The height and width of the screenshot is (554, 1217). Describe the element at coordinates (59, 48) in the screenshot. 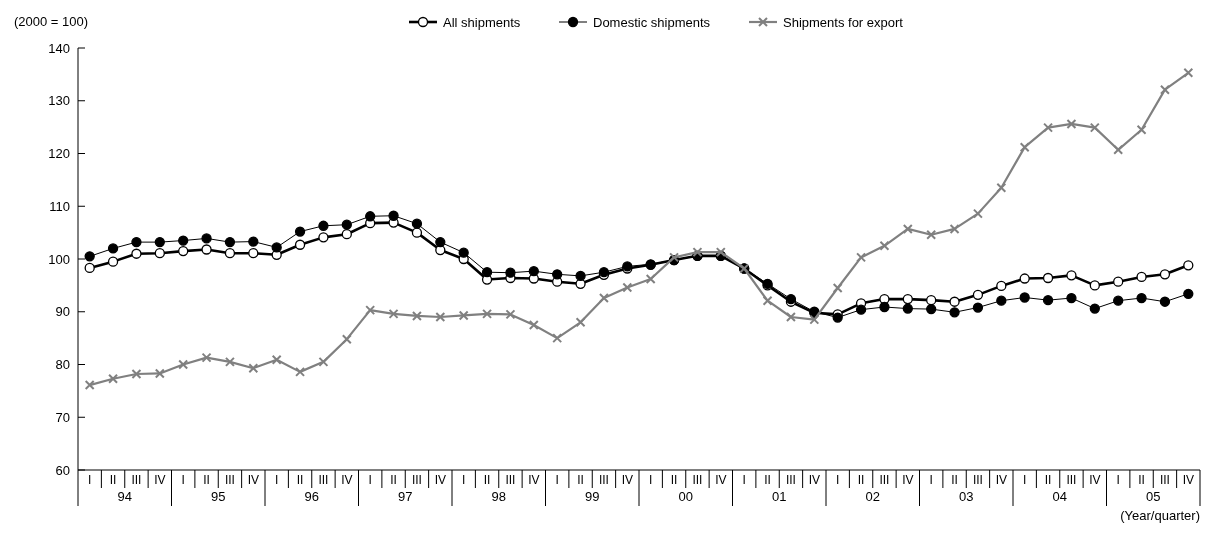

I see `y-tick-label: 140` at that location.